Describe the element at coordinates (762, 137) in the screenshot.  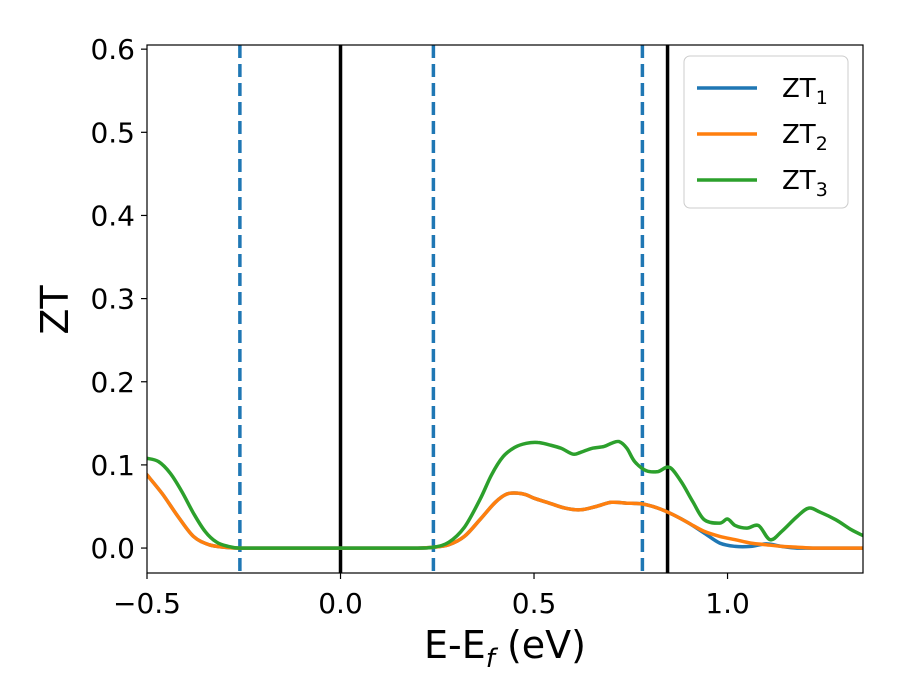
I see `legend-entries: ZT1 ZT2 ZT3` at that location.